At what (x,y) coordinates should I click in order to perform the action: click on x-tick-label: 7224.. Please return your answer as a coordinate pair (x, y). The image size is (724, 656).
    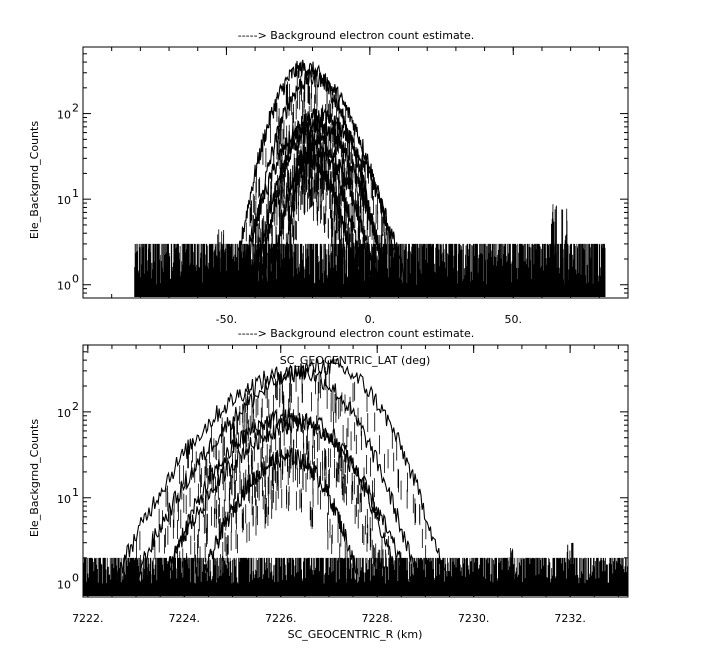
    Looking at the image, I should click on (185, 618).